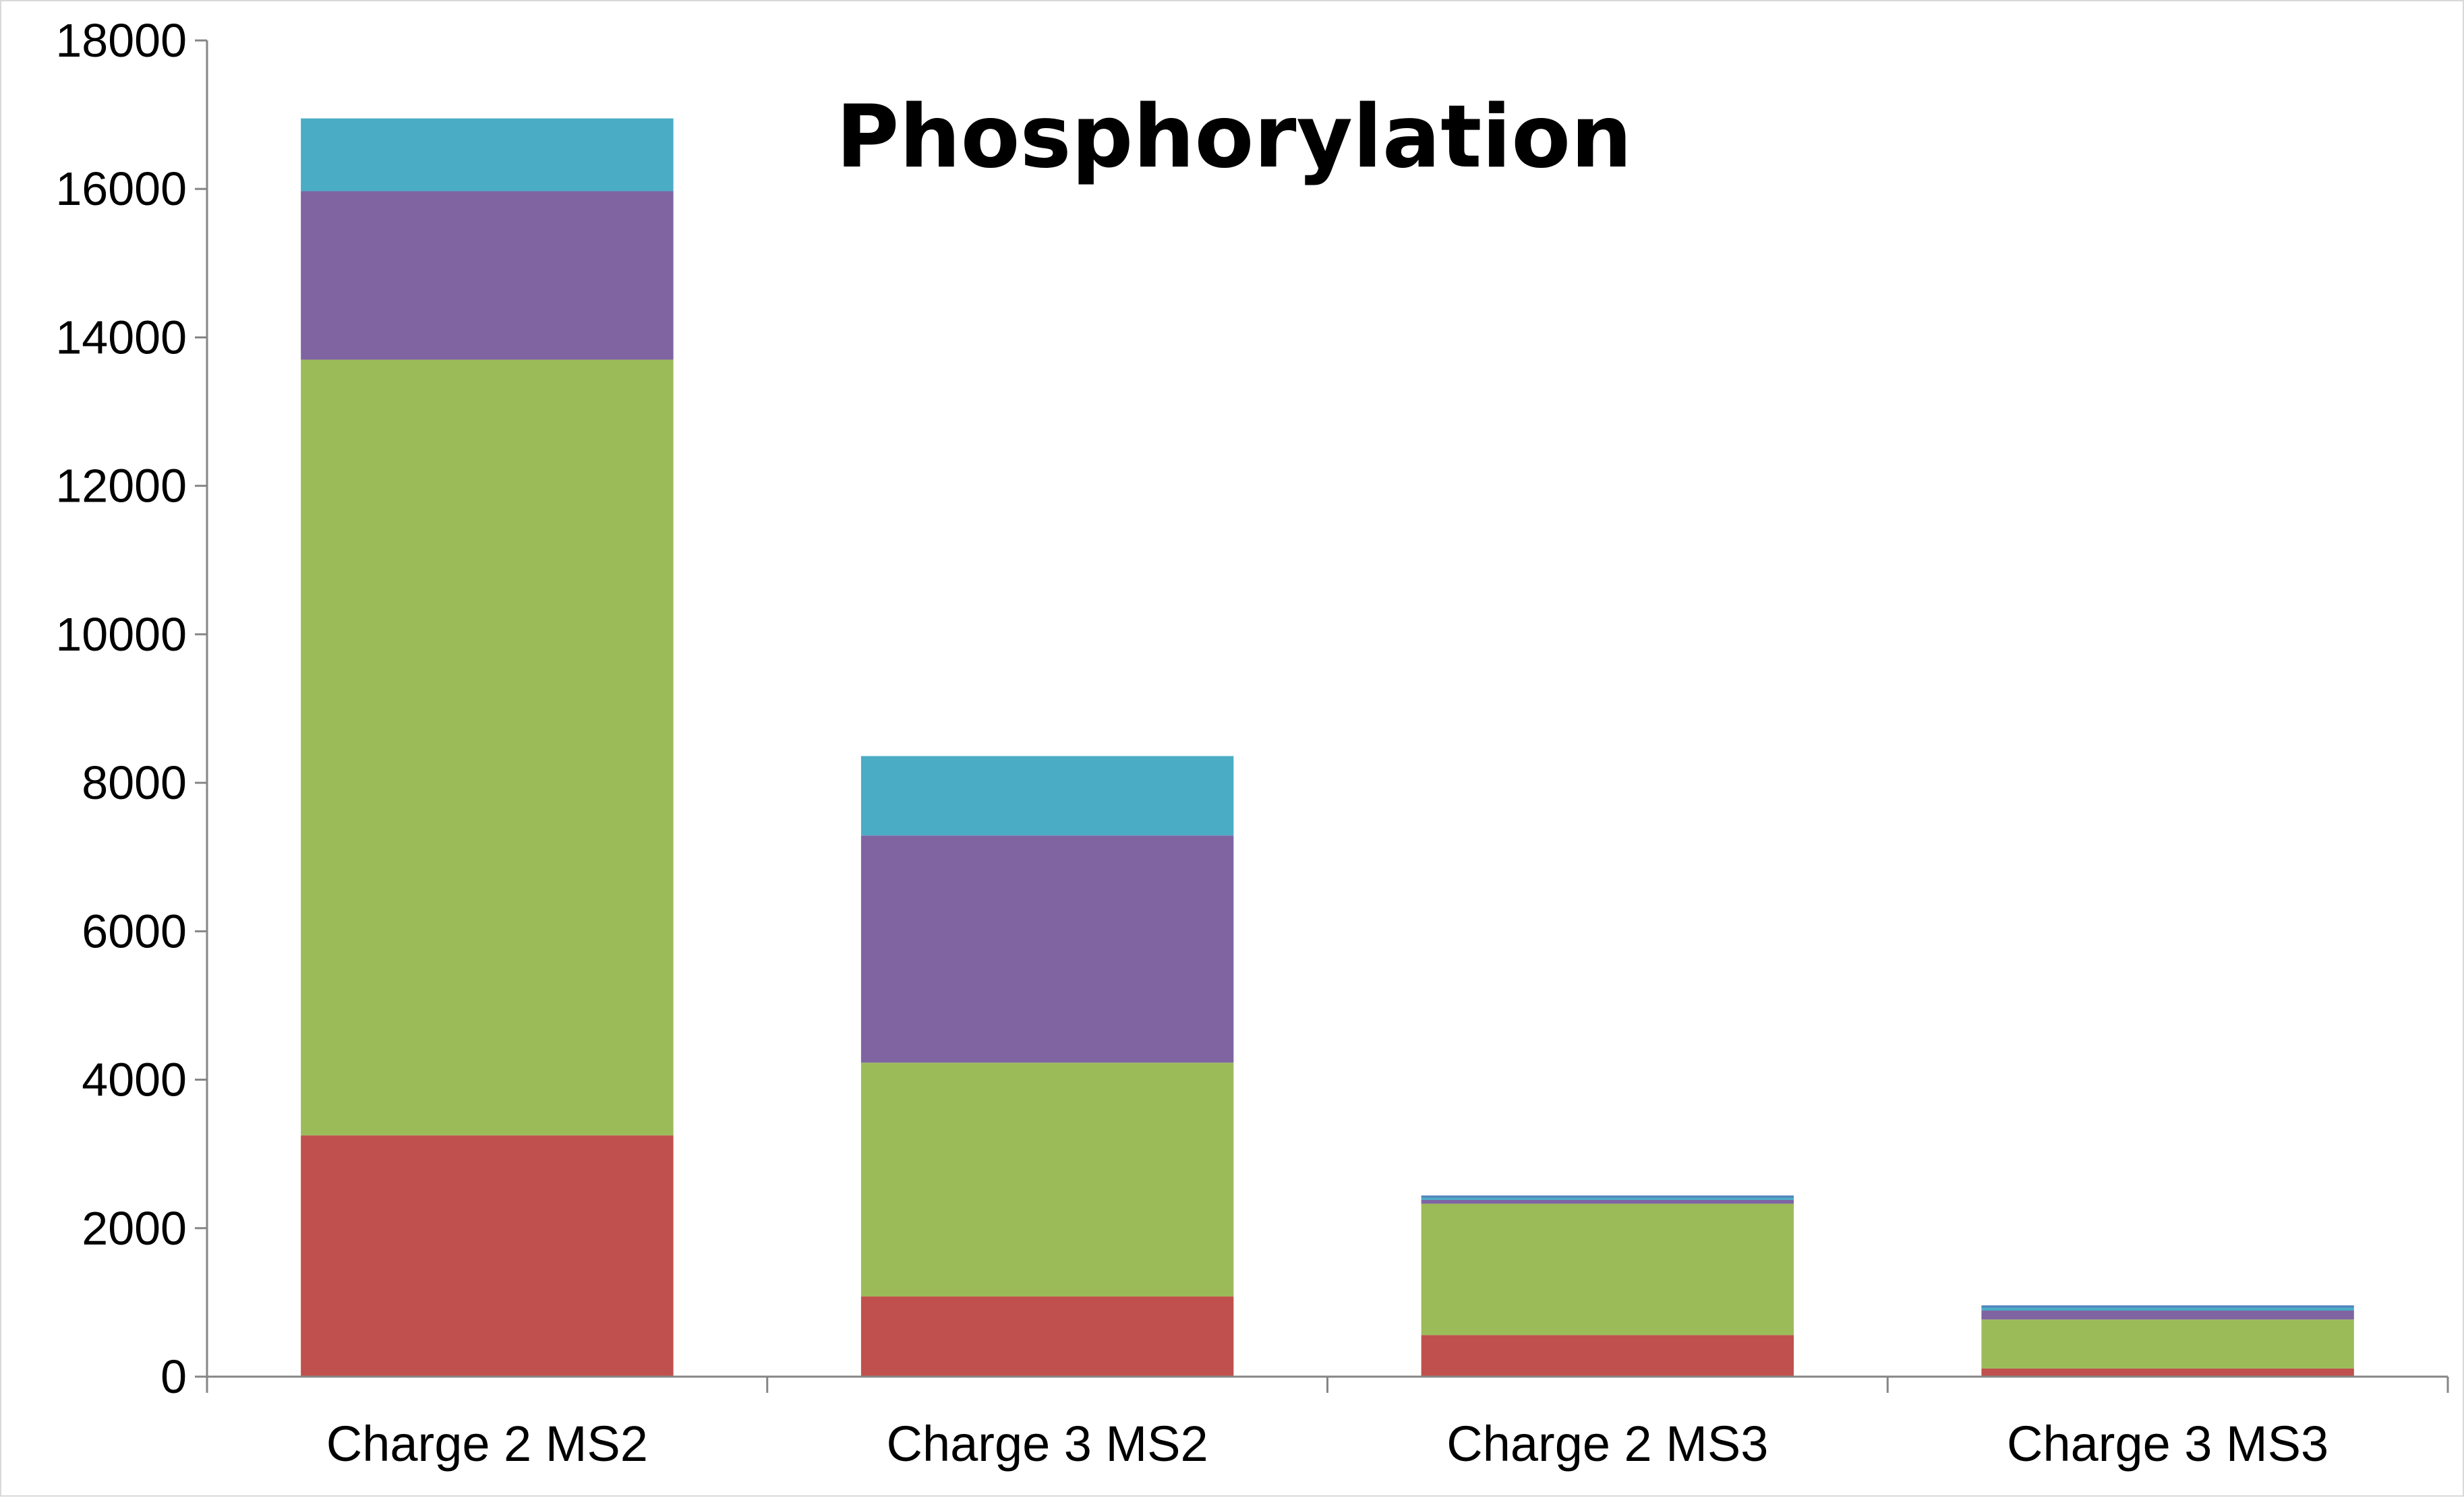  I want to click on x-category-label: Charge 3 MS2, so click(1047, 1444).